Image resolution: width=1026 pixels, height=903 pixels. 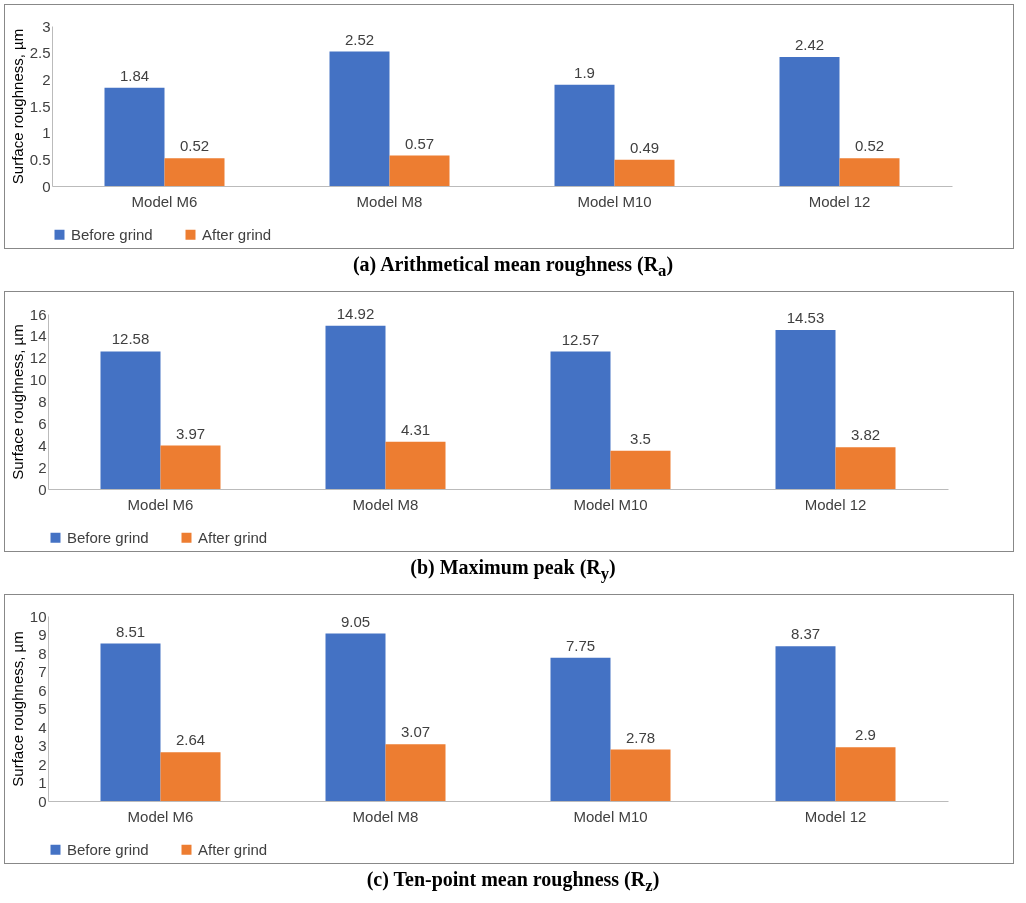 I want to click on data-label: 3.82, so click(x=865, y=435).